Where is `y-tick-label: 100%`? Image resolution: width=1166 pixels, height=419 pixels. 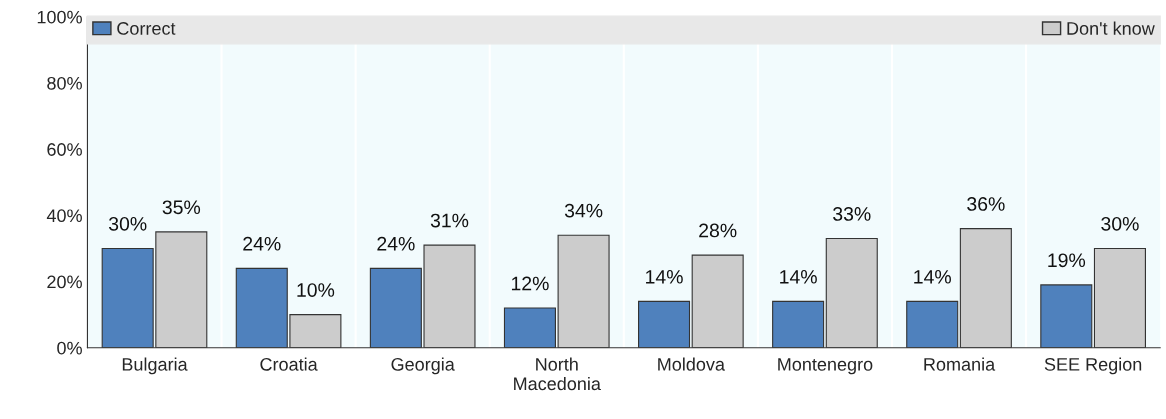
y-tick-label: 100% is located at coordinates (59, 17).